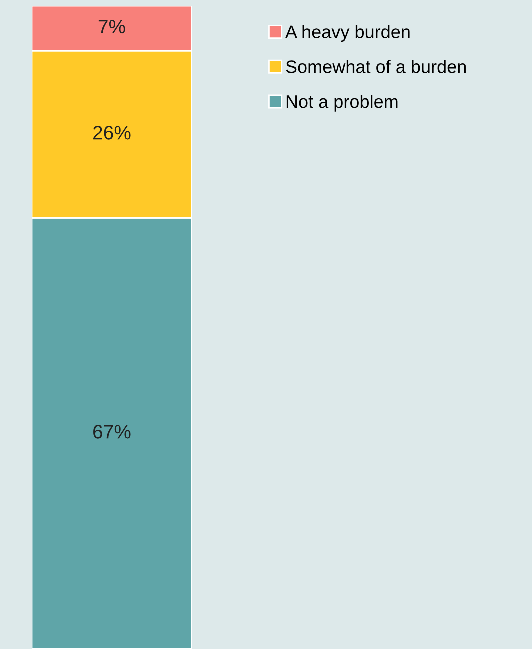 The width and height of the screenshot is (532, 649). I want to click on legend-label: Somewhat of a burden, so click(376, 67).